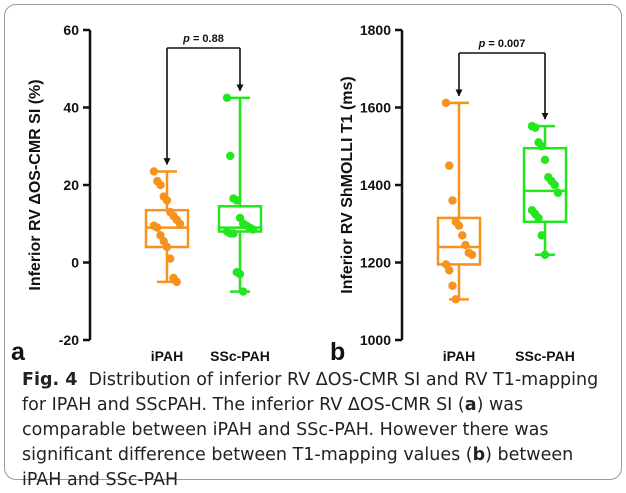 Image resolution: width=626 pixels, height=493 pixels. Describe the element at coordinates (69, 340) in the screenshot. I see `y-tick-label: -20` at that location.